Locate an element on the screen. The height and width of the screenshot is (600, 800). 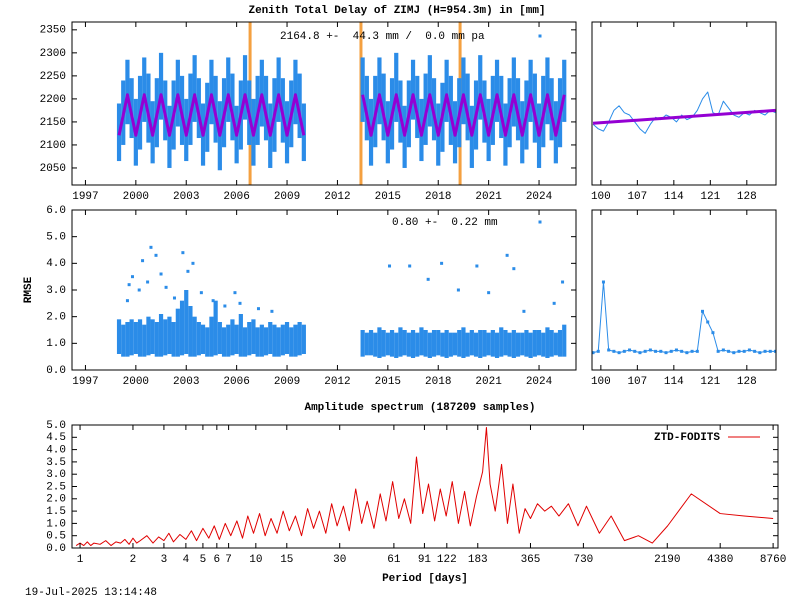
y-tick-label: 2.5 is located at coordinates (56, 487).